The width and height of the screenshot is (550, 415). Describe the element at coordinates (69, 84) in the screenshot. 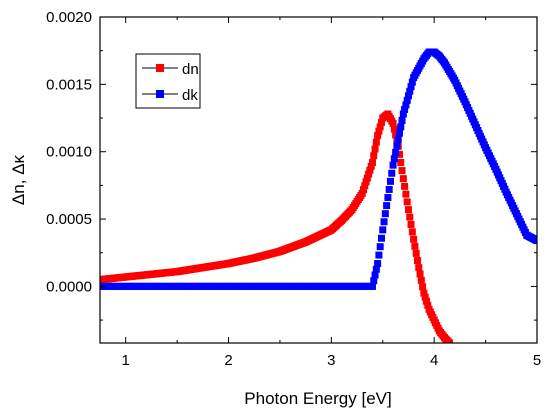

I see `y-tick-label: 0.0015` at that location.